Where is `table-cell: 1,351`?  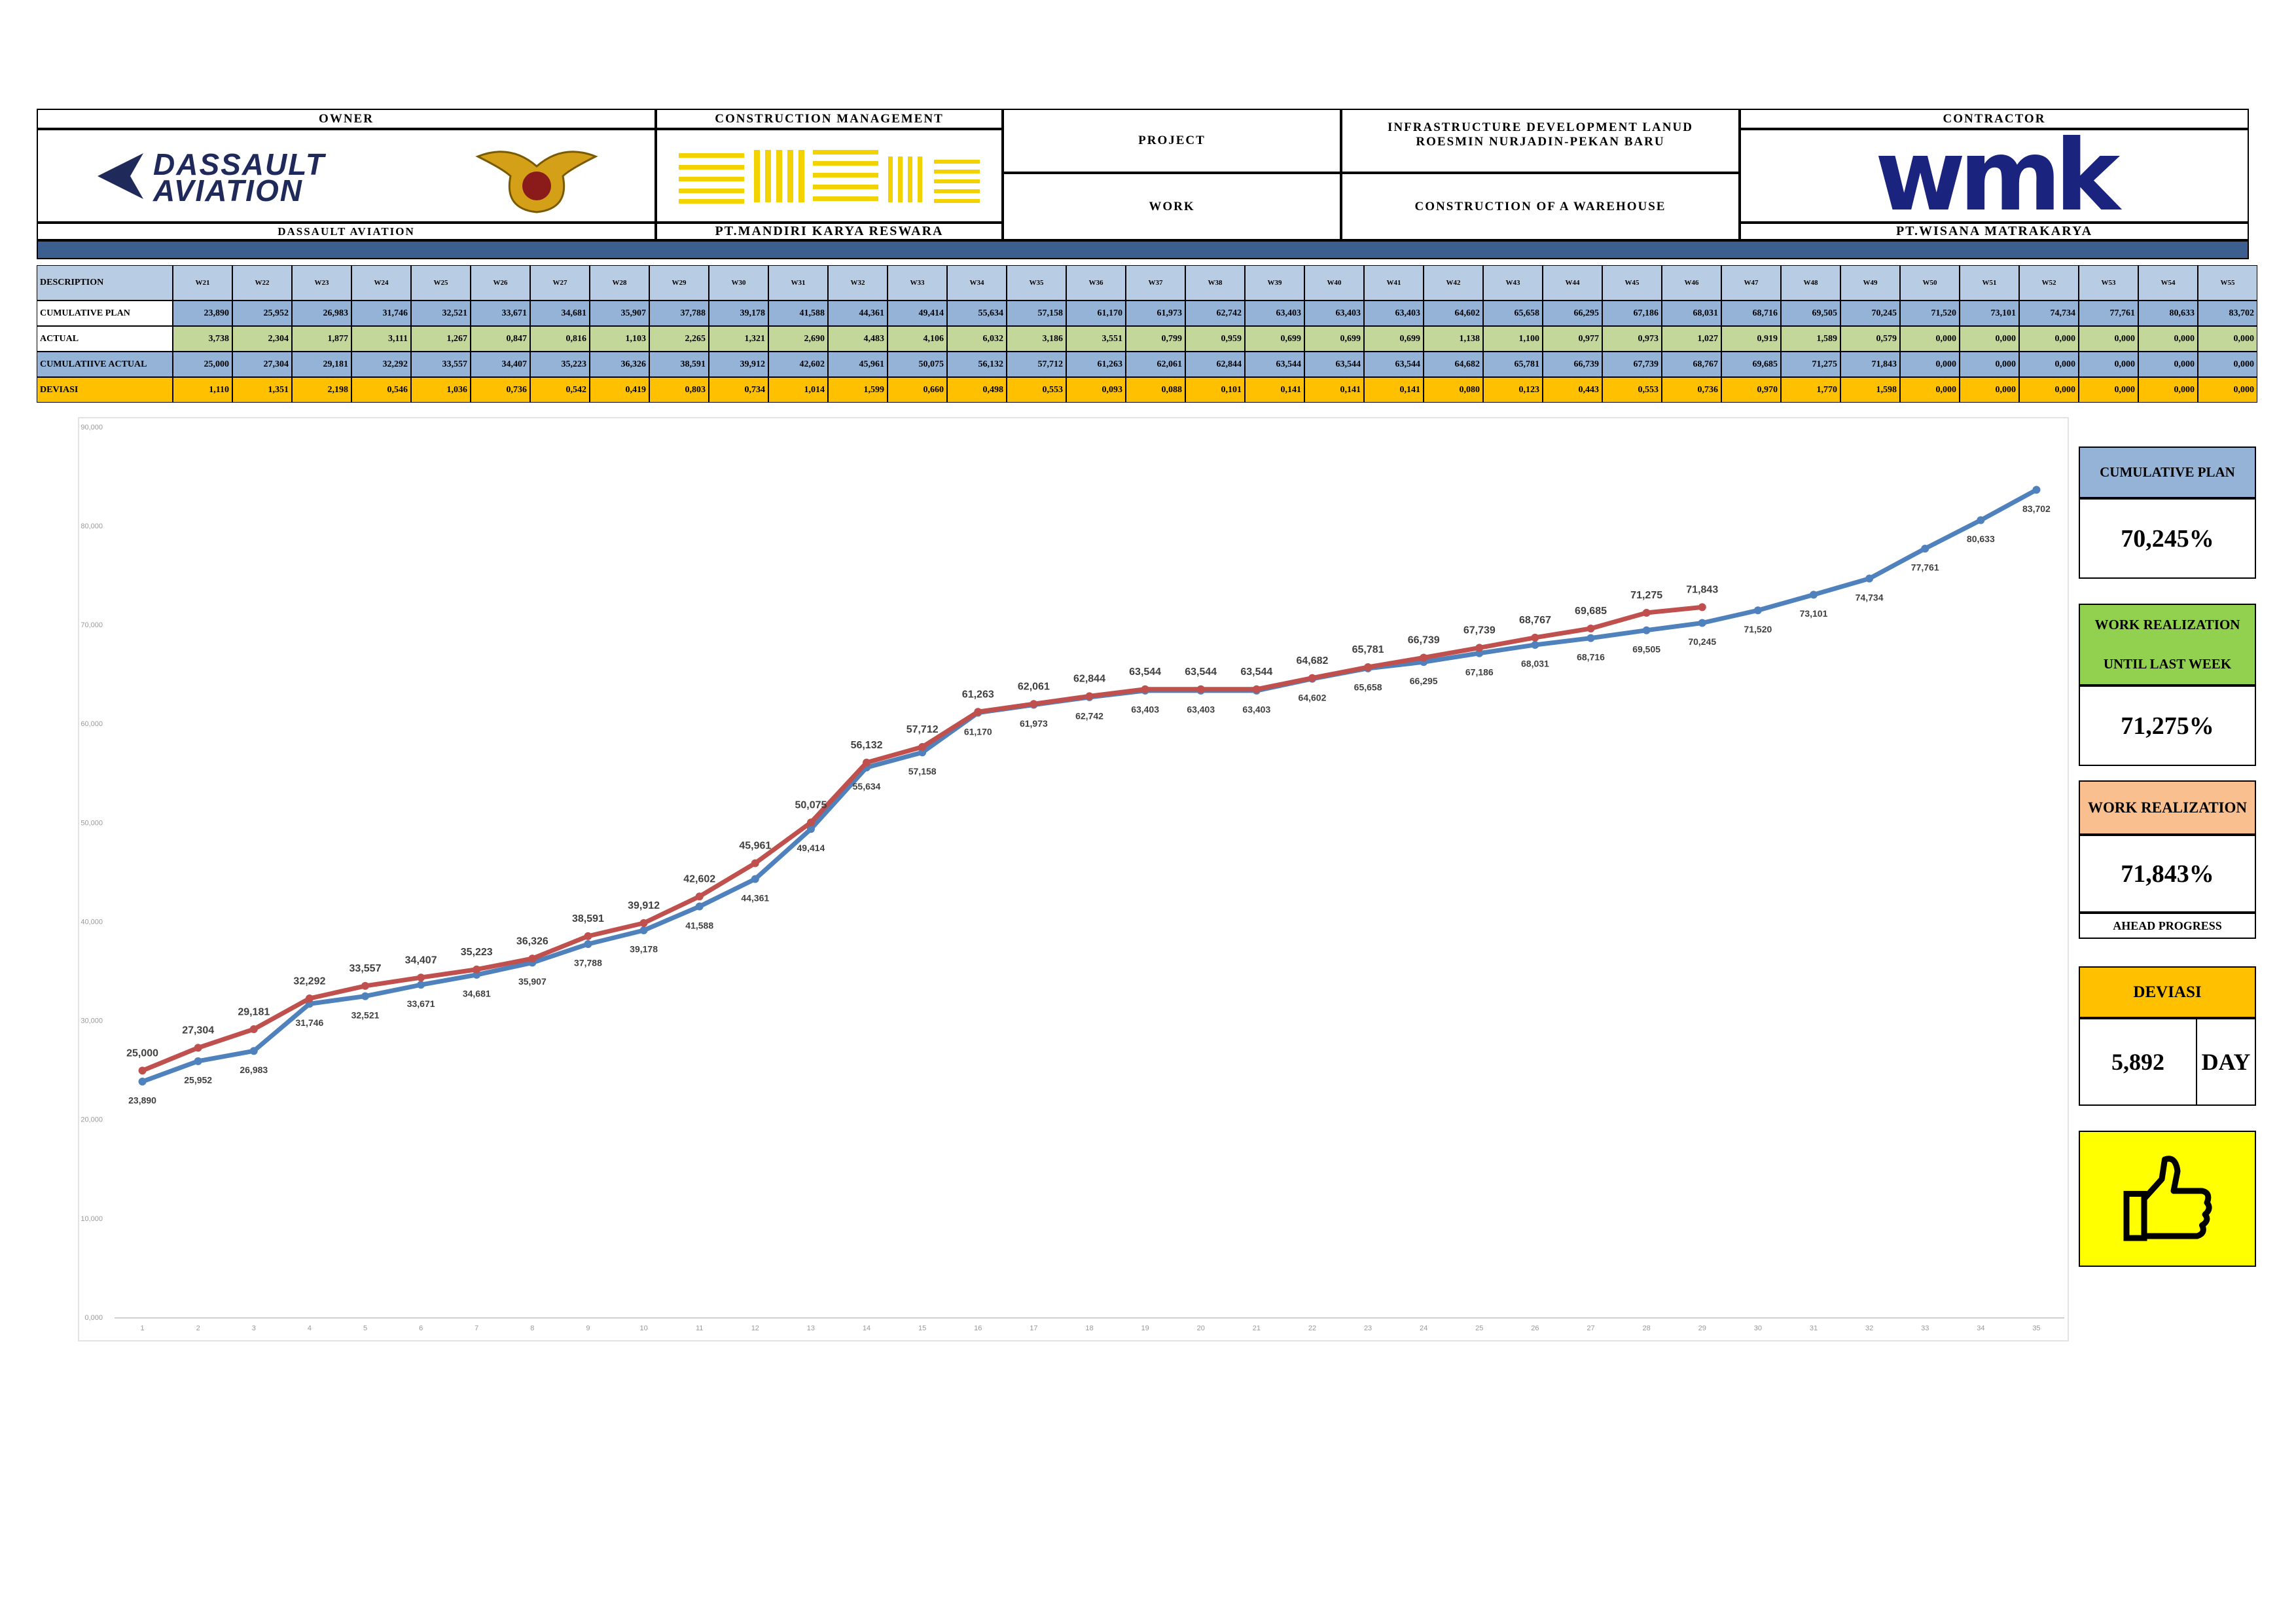
table-cell: 1,351 is located at coordinates (262, 390).